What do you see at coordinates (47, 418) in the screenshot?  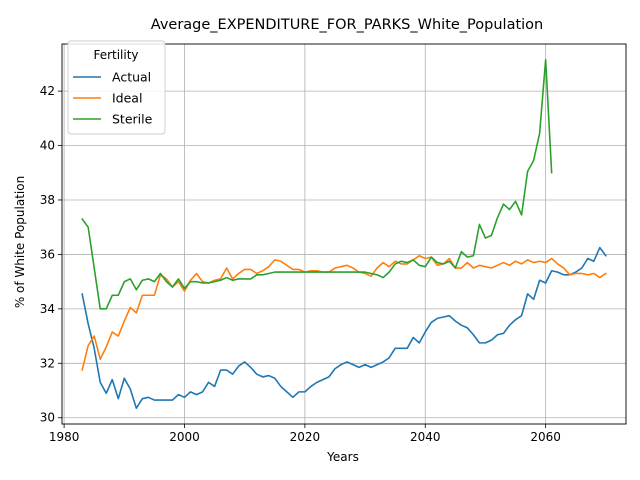 I see `y-tick-label: 30` at bounding box center [47, 418].